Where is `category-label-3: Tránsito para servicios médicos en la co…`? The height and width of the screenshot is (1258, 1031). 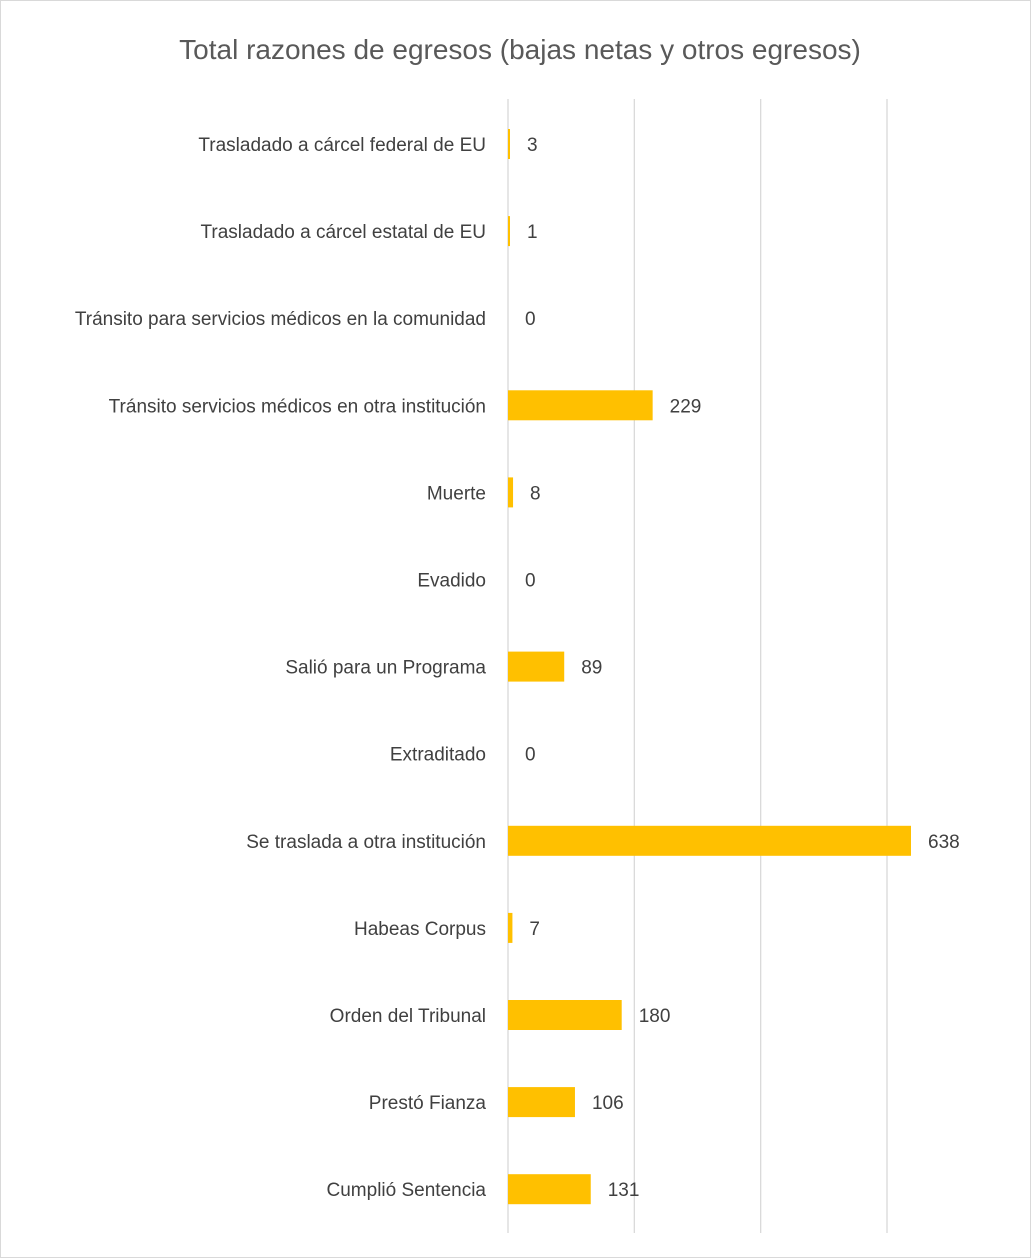 category-label-3: Tránsito para servicios médicos en la co… is located at coordinates (280, 319).